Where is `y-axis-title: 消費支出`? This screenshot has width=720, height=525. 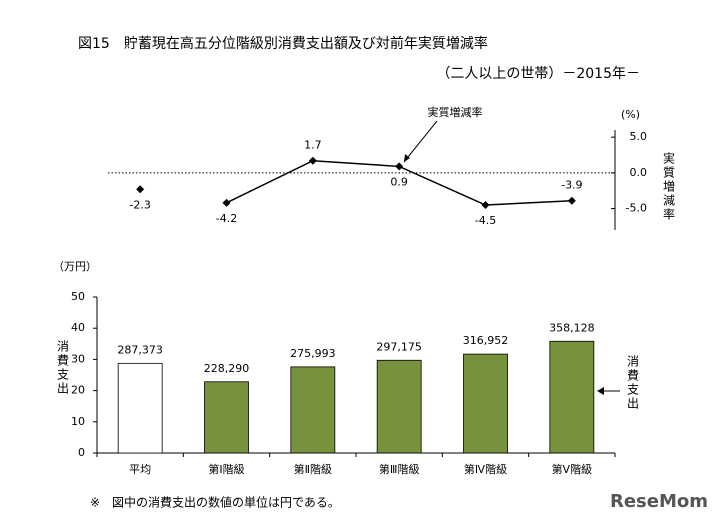 y-axis-title: 消費支出 is located at coordinates (63, 368).